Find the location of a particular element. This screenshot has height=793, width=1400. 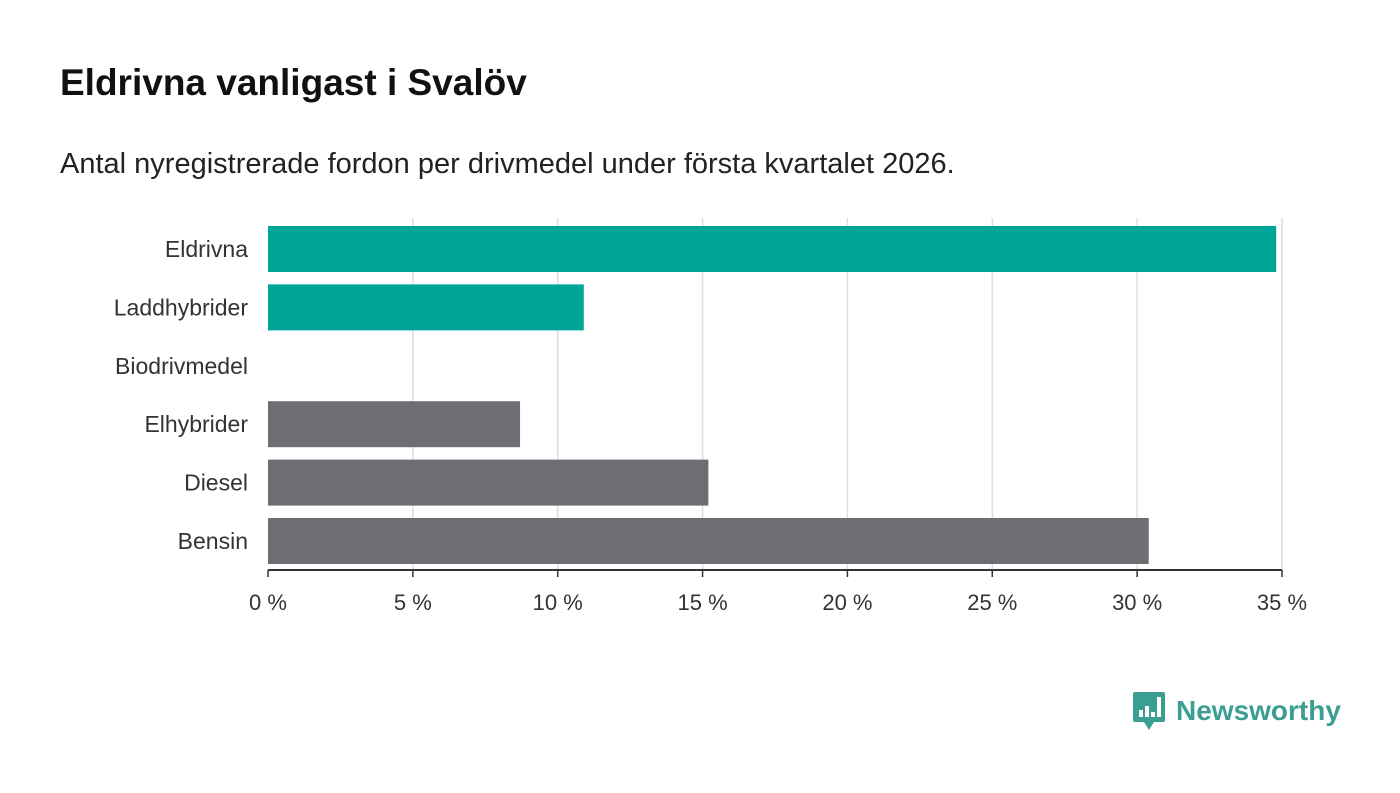

brand-name: Newsworthy is located at coordinates (1258, 710).